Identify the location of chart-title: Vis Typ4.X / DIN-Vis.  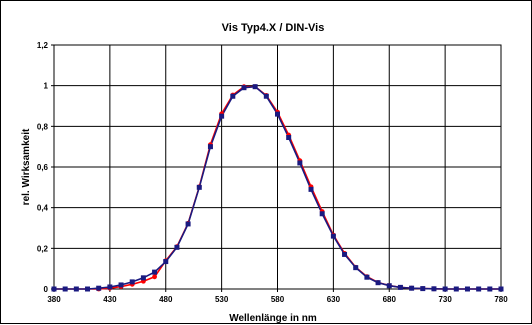
(273, 28).